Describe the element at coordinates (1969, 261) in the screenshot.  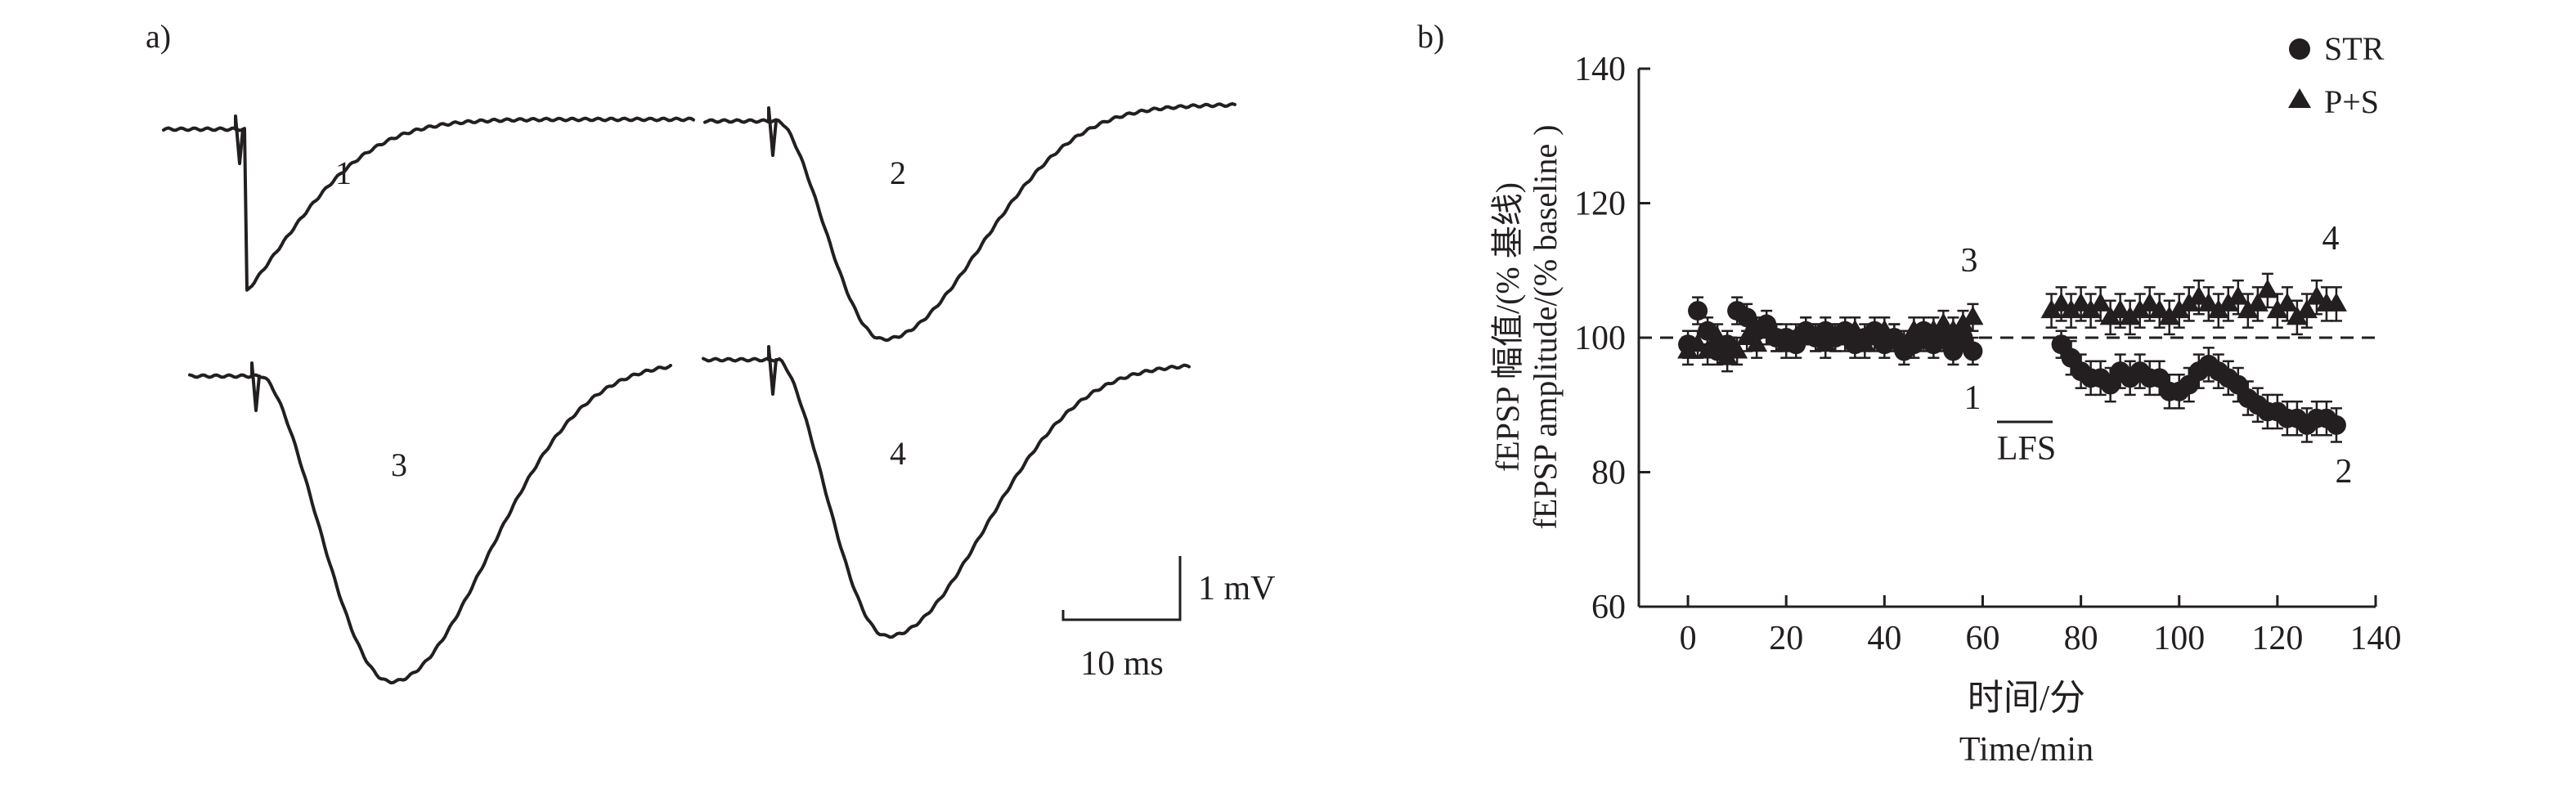
I see `point-label-3: 3` at that location.